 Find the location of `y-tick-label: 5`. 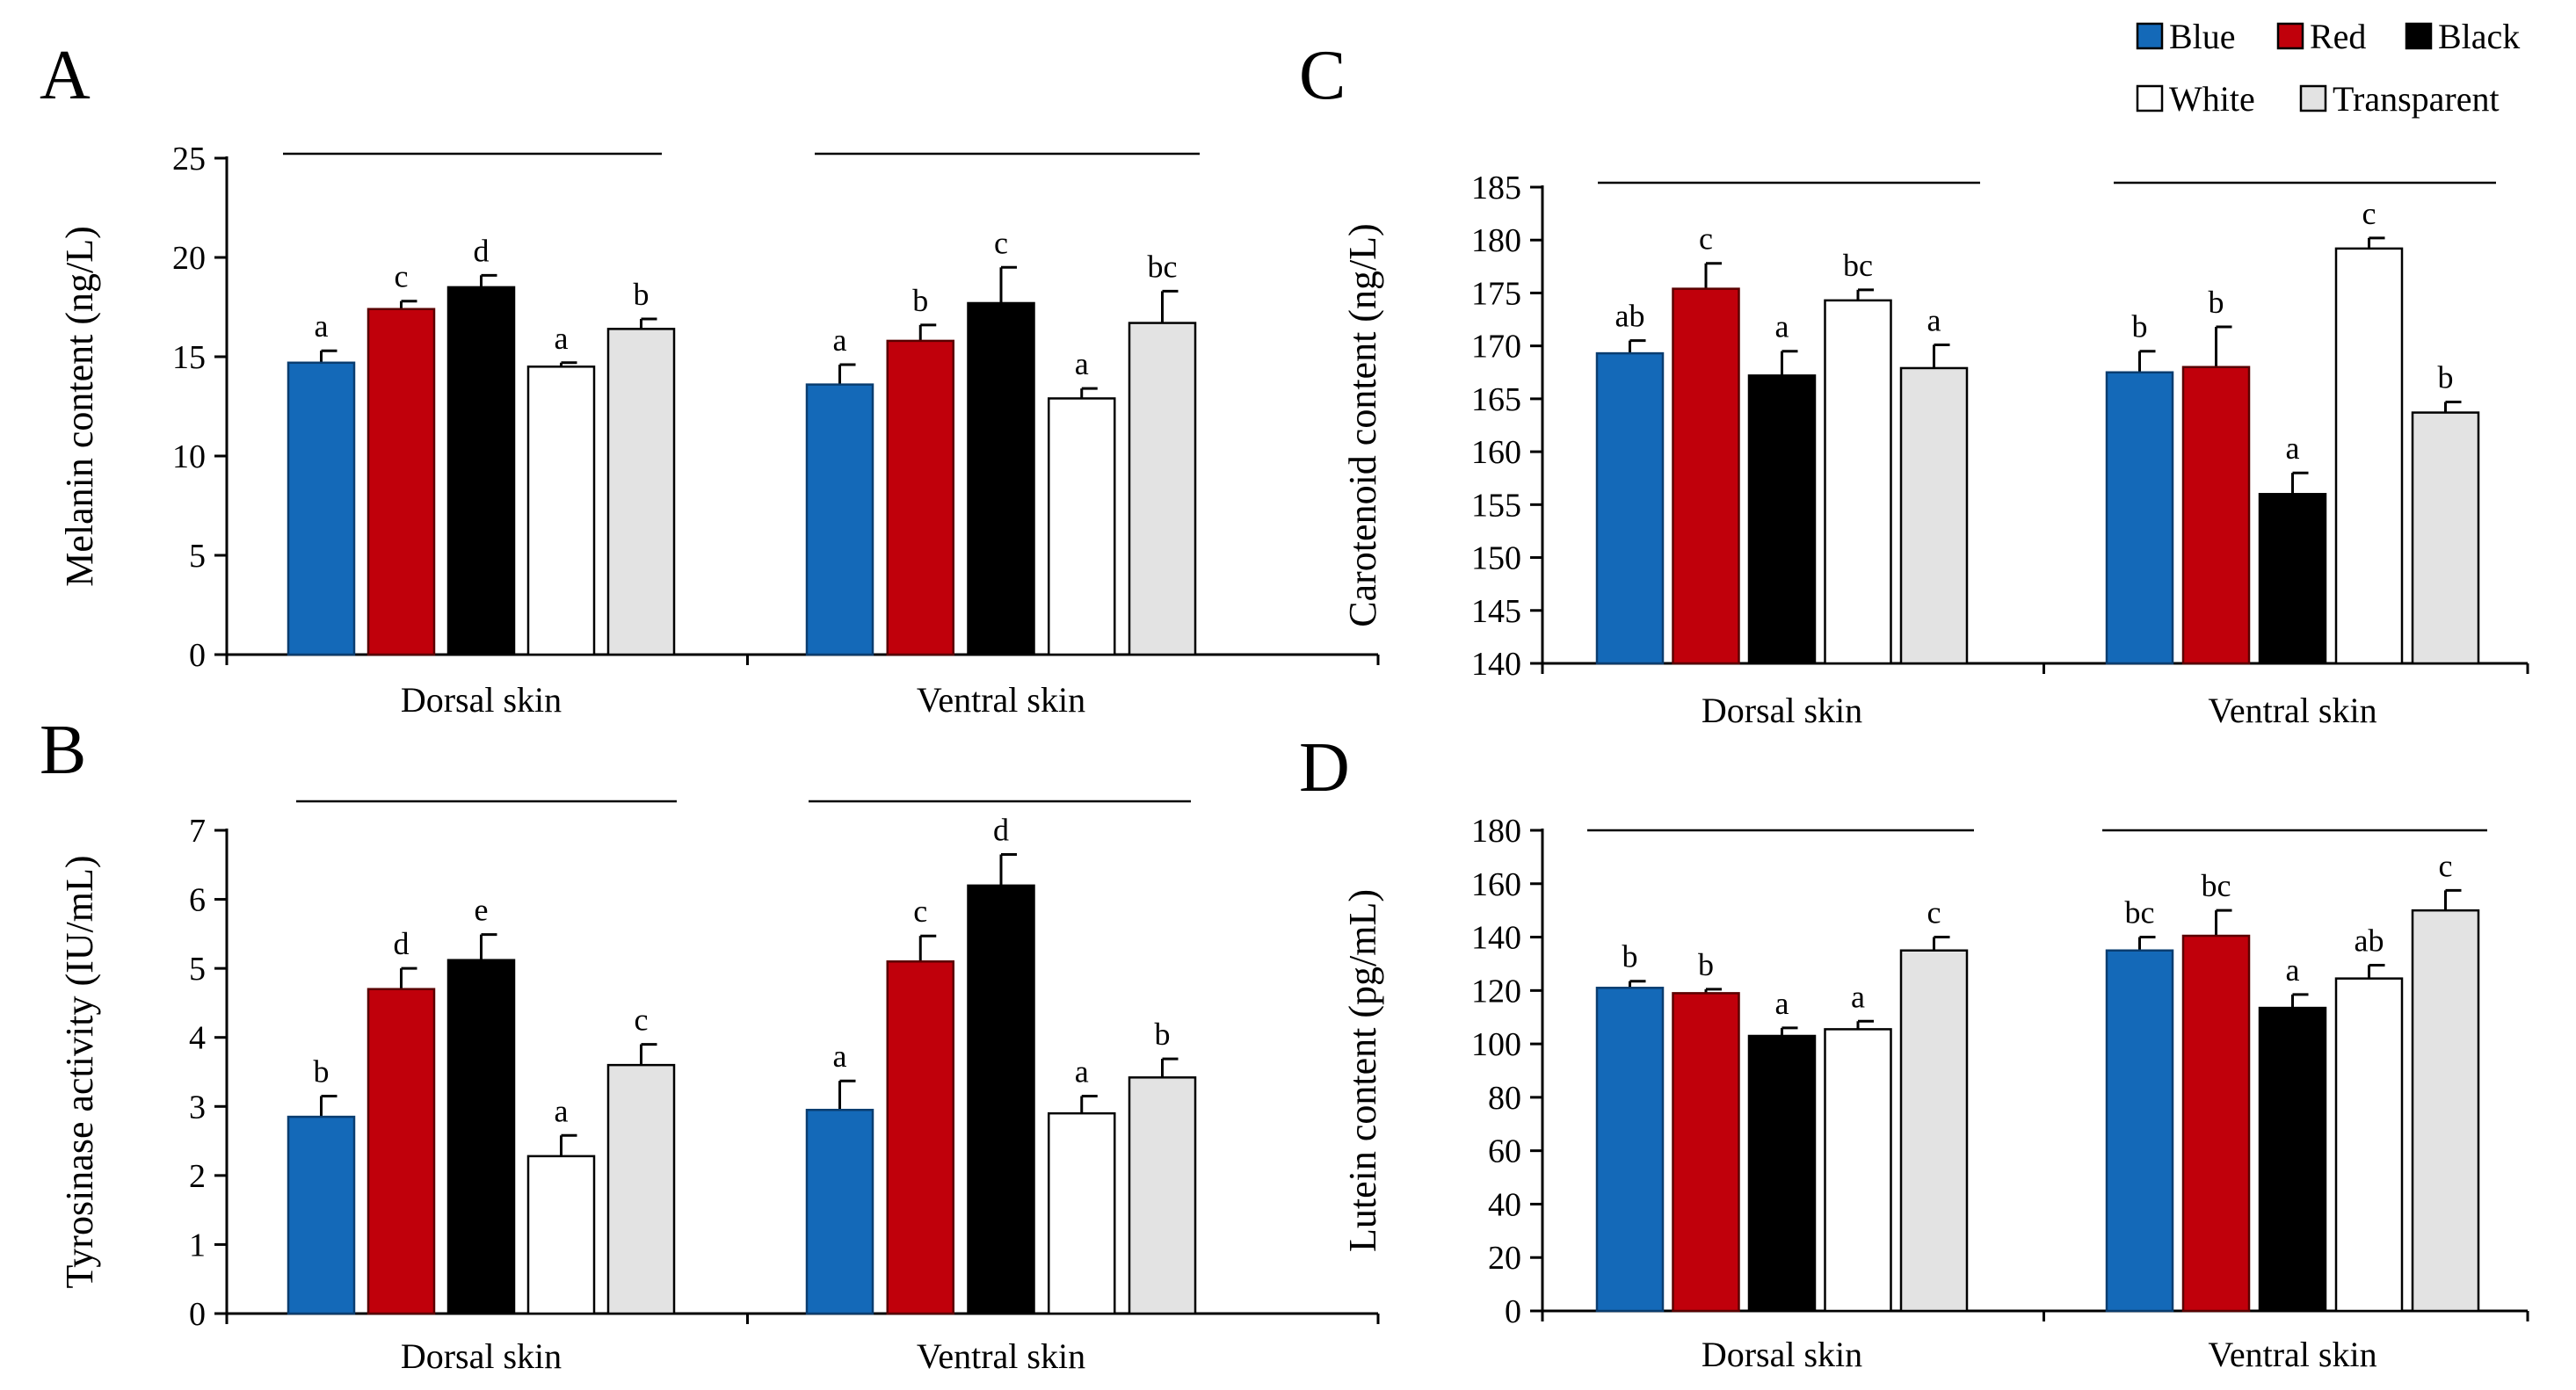

y-tick-label: 5 is located at coordinates (197, 969).